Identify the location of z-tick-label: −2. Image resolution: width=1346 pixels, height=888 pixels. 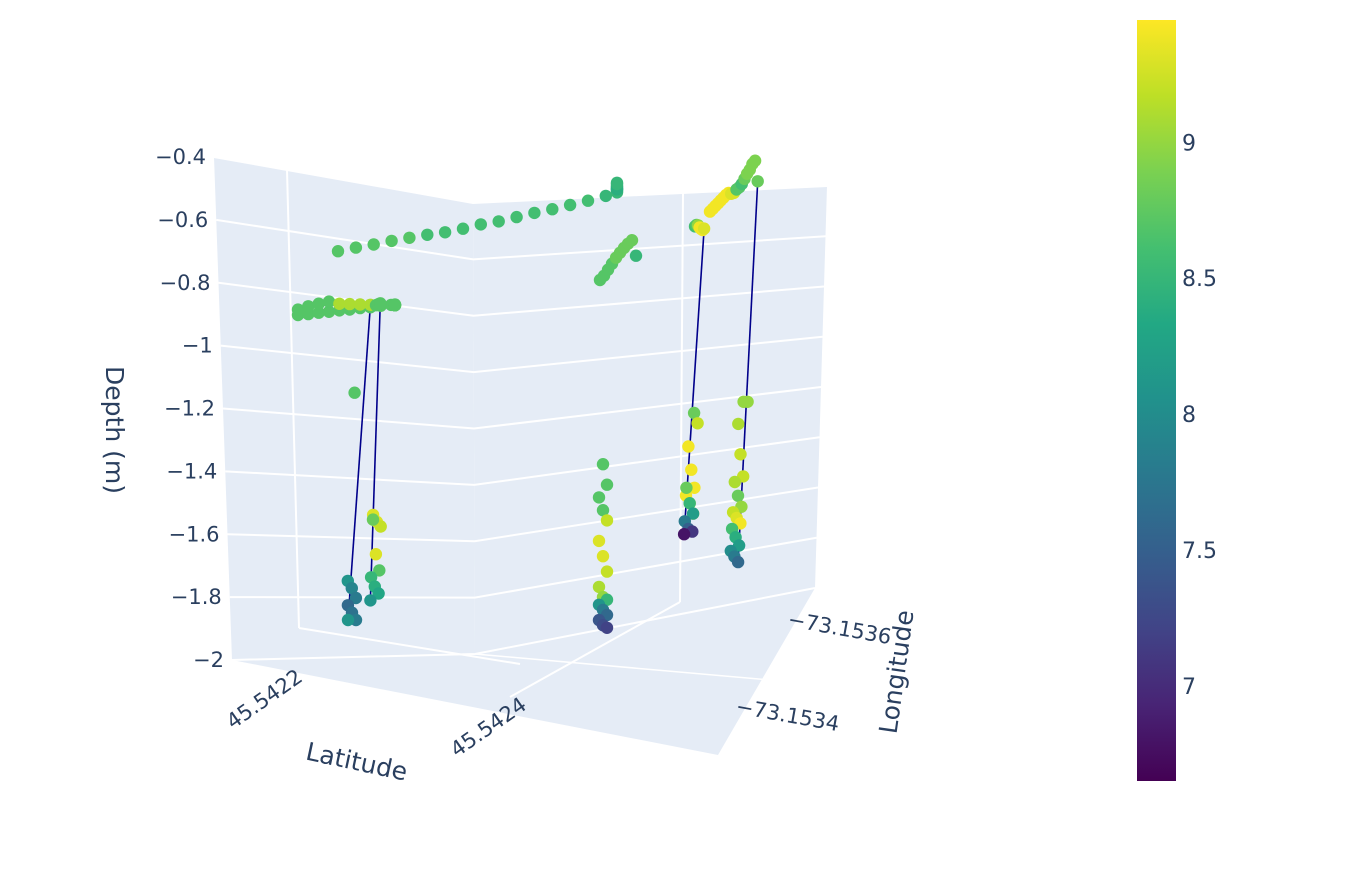
(208, 660).